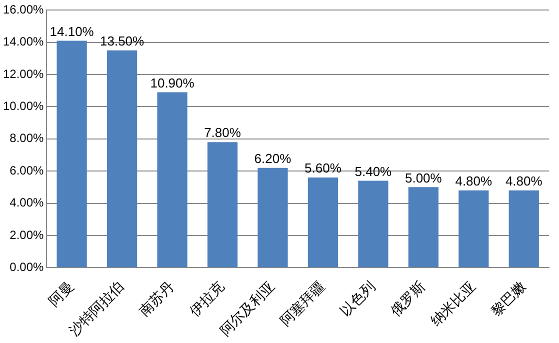 This screenshot has height=343, width=559. I want to click on x-tick-label: 俄罗斯, so click(408, 299).